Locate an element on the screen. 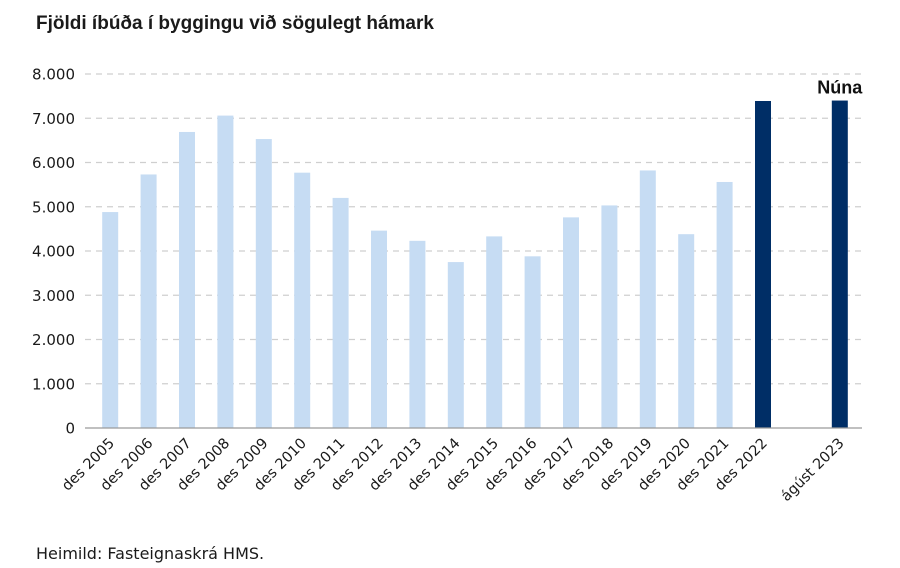  y-tick-label: 3.000 is located at coordinates (53, 296).